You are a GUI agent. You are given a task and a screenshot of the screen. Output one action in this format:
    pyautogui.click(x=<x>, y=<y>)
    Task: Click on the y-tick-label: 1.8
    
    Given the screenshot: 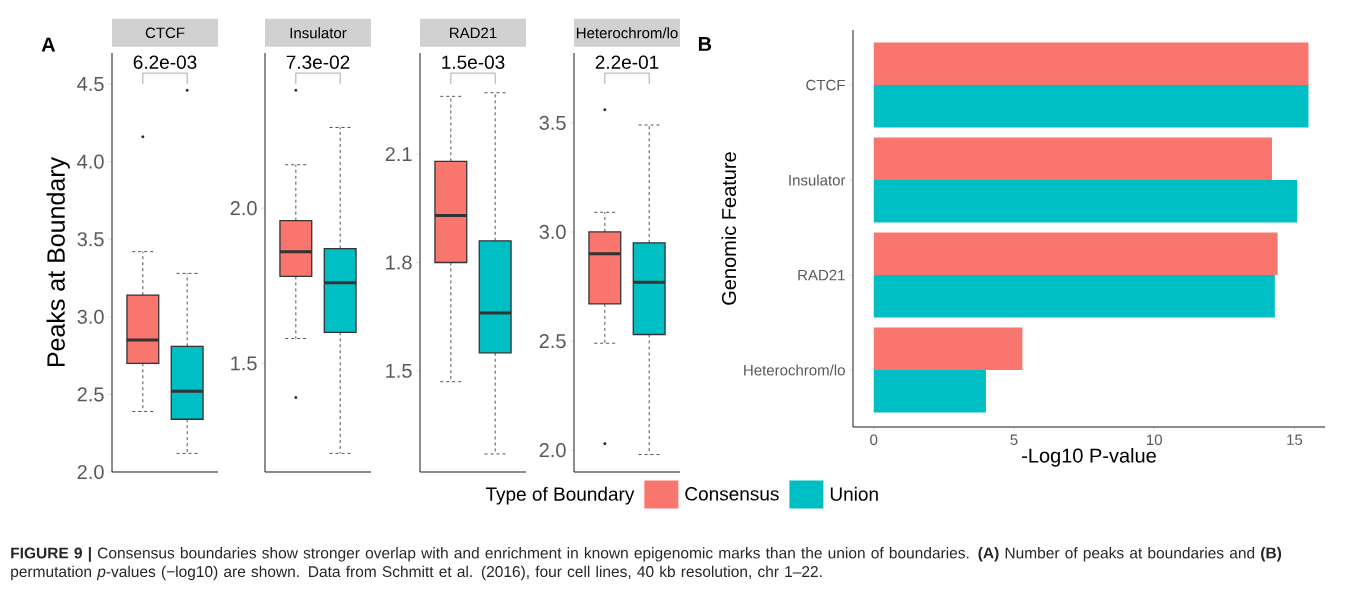 What is the action you would take?
    pyautogui.click(x=399, y=262)
    